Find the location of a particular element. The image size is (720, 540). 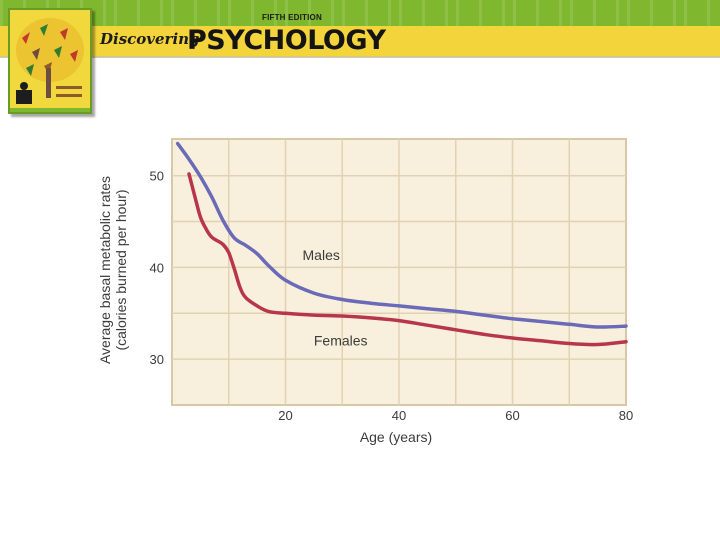

edition-label: FIFTH EDITION is located at coordinates (292, 17).